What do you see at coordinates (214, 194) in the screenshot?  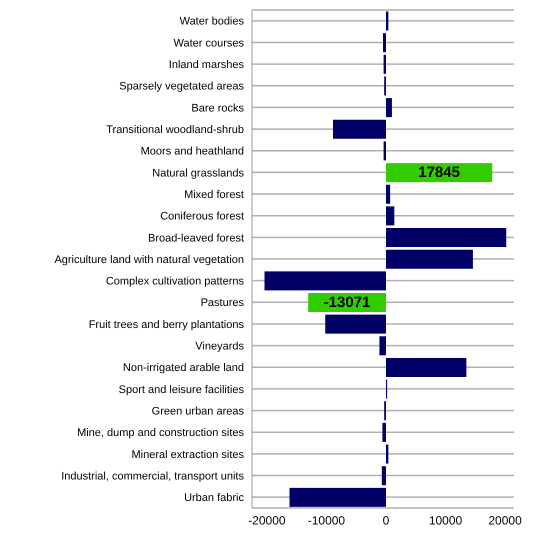 I see `y-tick-label: Mixed forest` at bounding box center [214, 194].